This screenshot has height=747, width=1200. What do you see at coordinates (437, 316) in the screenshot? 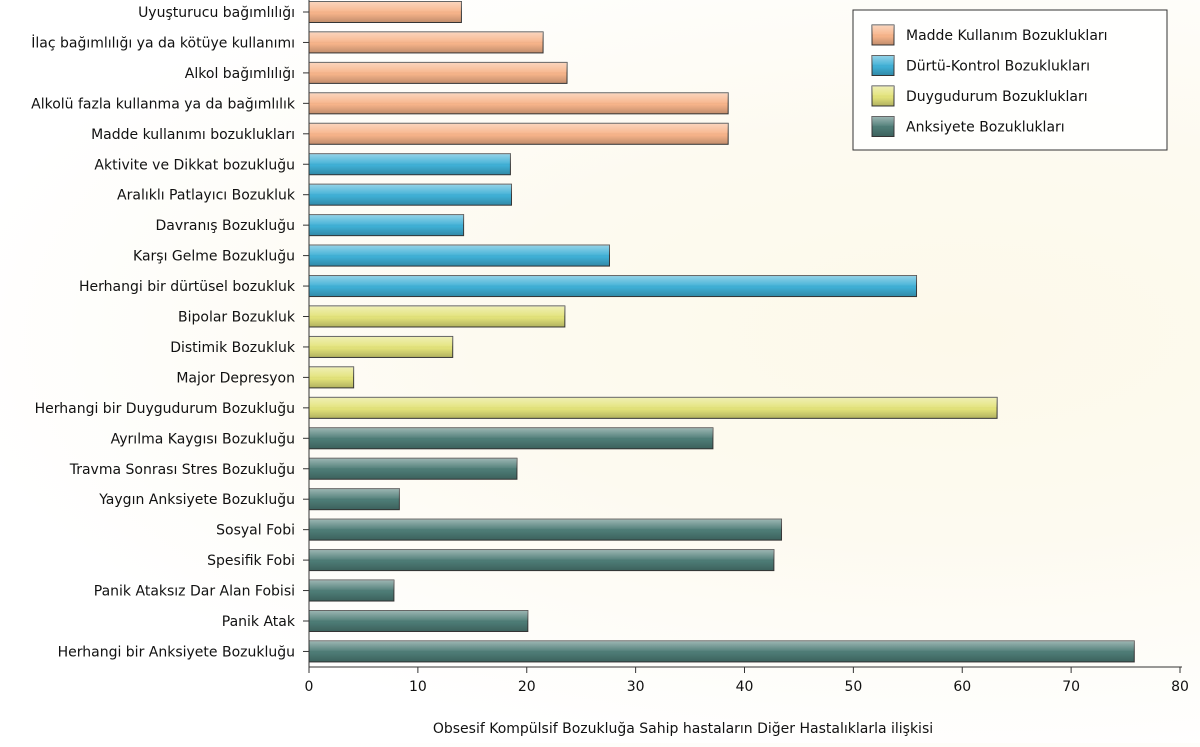
I see `bar-bipolar-bozukluk` at bounding box center [437, 316].